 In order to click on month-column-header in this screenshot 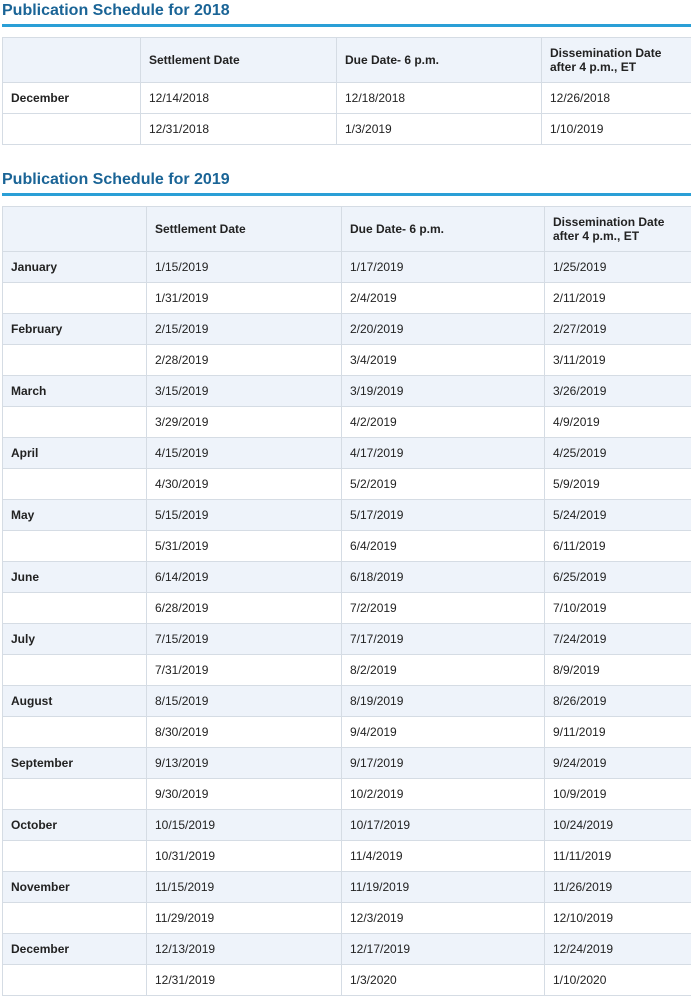, I will do `click(71, 60)`.